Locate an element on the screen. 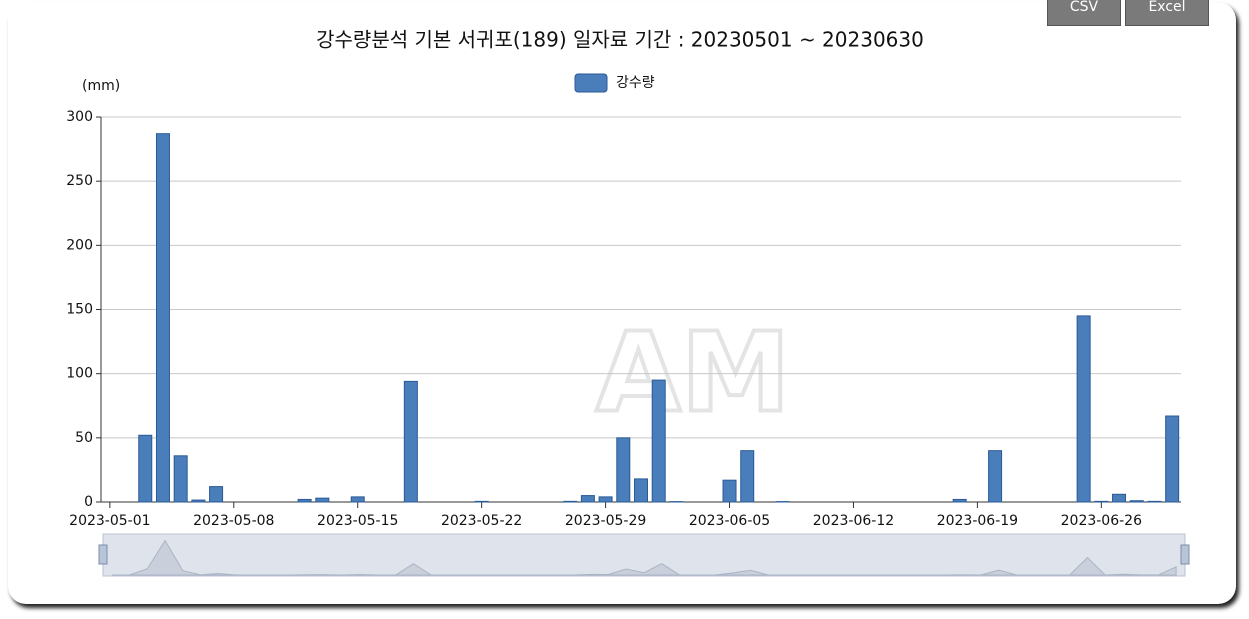  excel-button: Excel is located at coordinates (1167, 13).